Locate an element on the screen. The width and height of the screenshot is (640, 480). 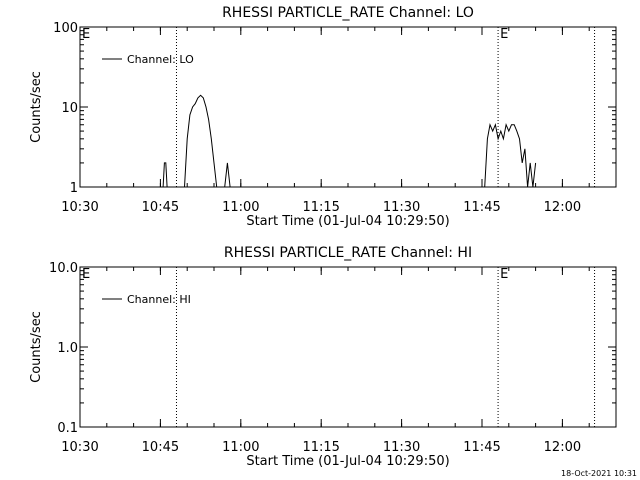
y-tick-label: 10.0 is located at coordinates (63, 268).